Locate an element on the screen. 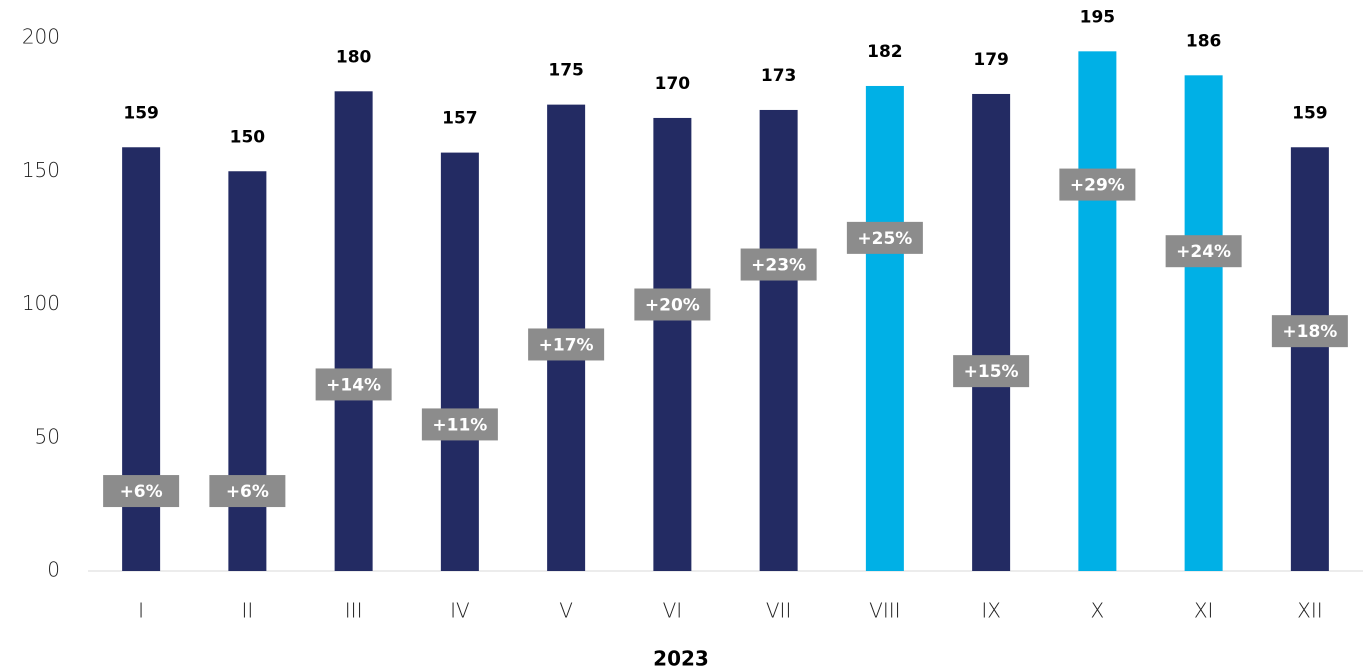  data-label: 179 is located at coordinates (991, 60).